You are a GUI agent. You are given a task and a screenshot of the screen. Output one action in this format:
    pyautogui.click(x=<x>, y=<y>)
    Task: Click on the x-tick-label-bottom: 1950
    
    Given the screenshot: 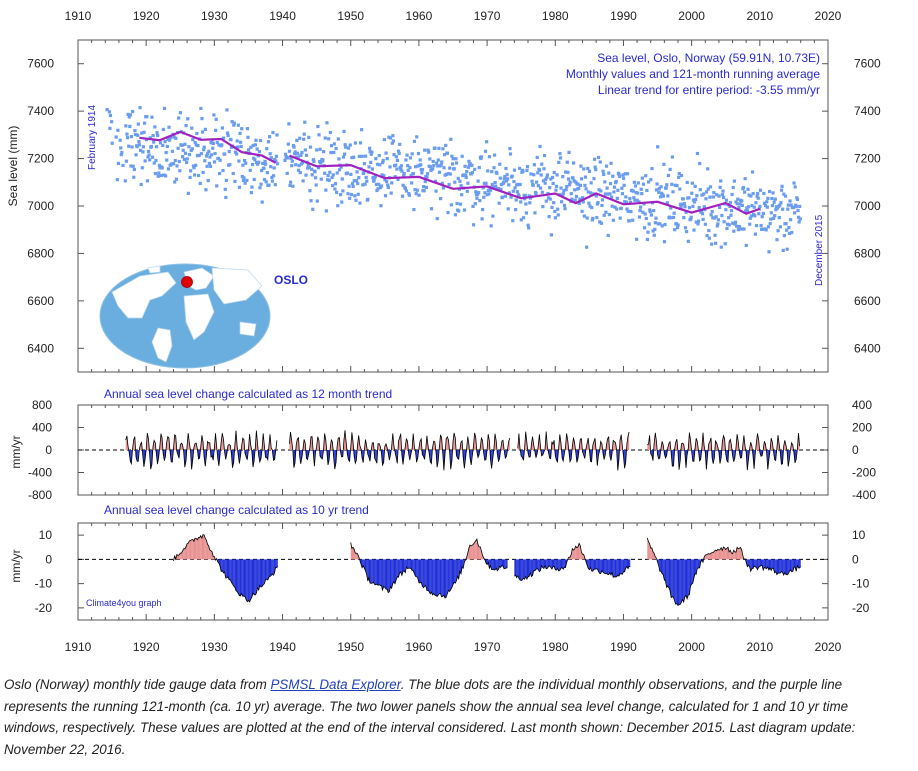 What is the action you would take?
    pyautogui.click(x=350, y=647)
    